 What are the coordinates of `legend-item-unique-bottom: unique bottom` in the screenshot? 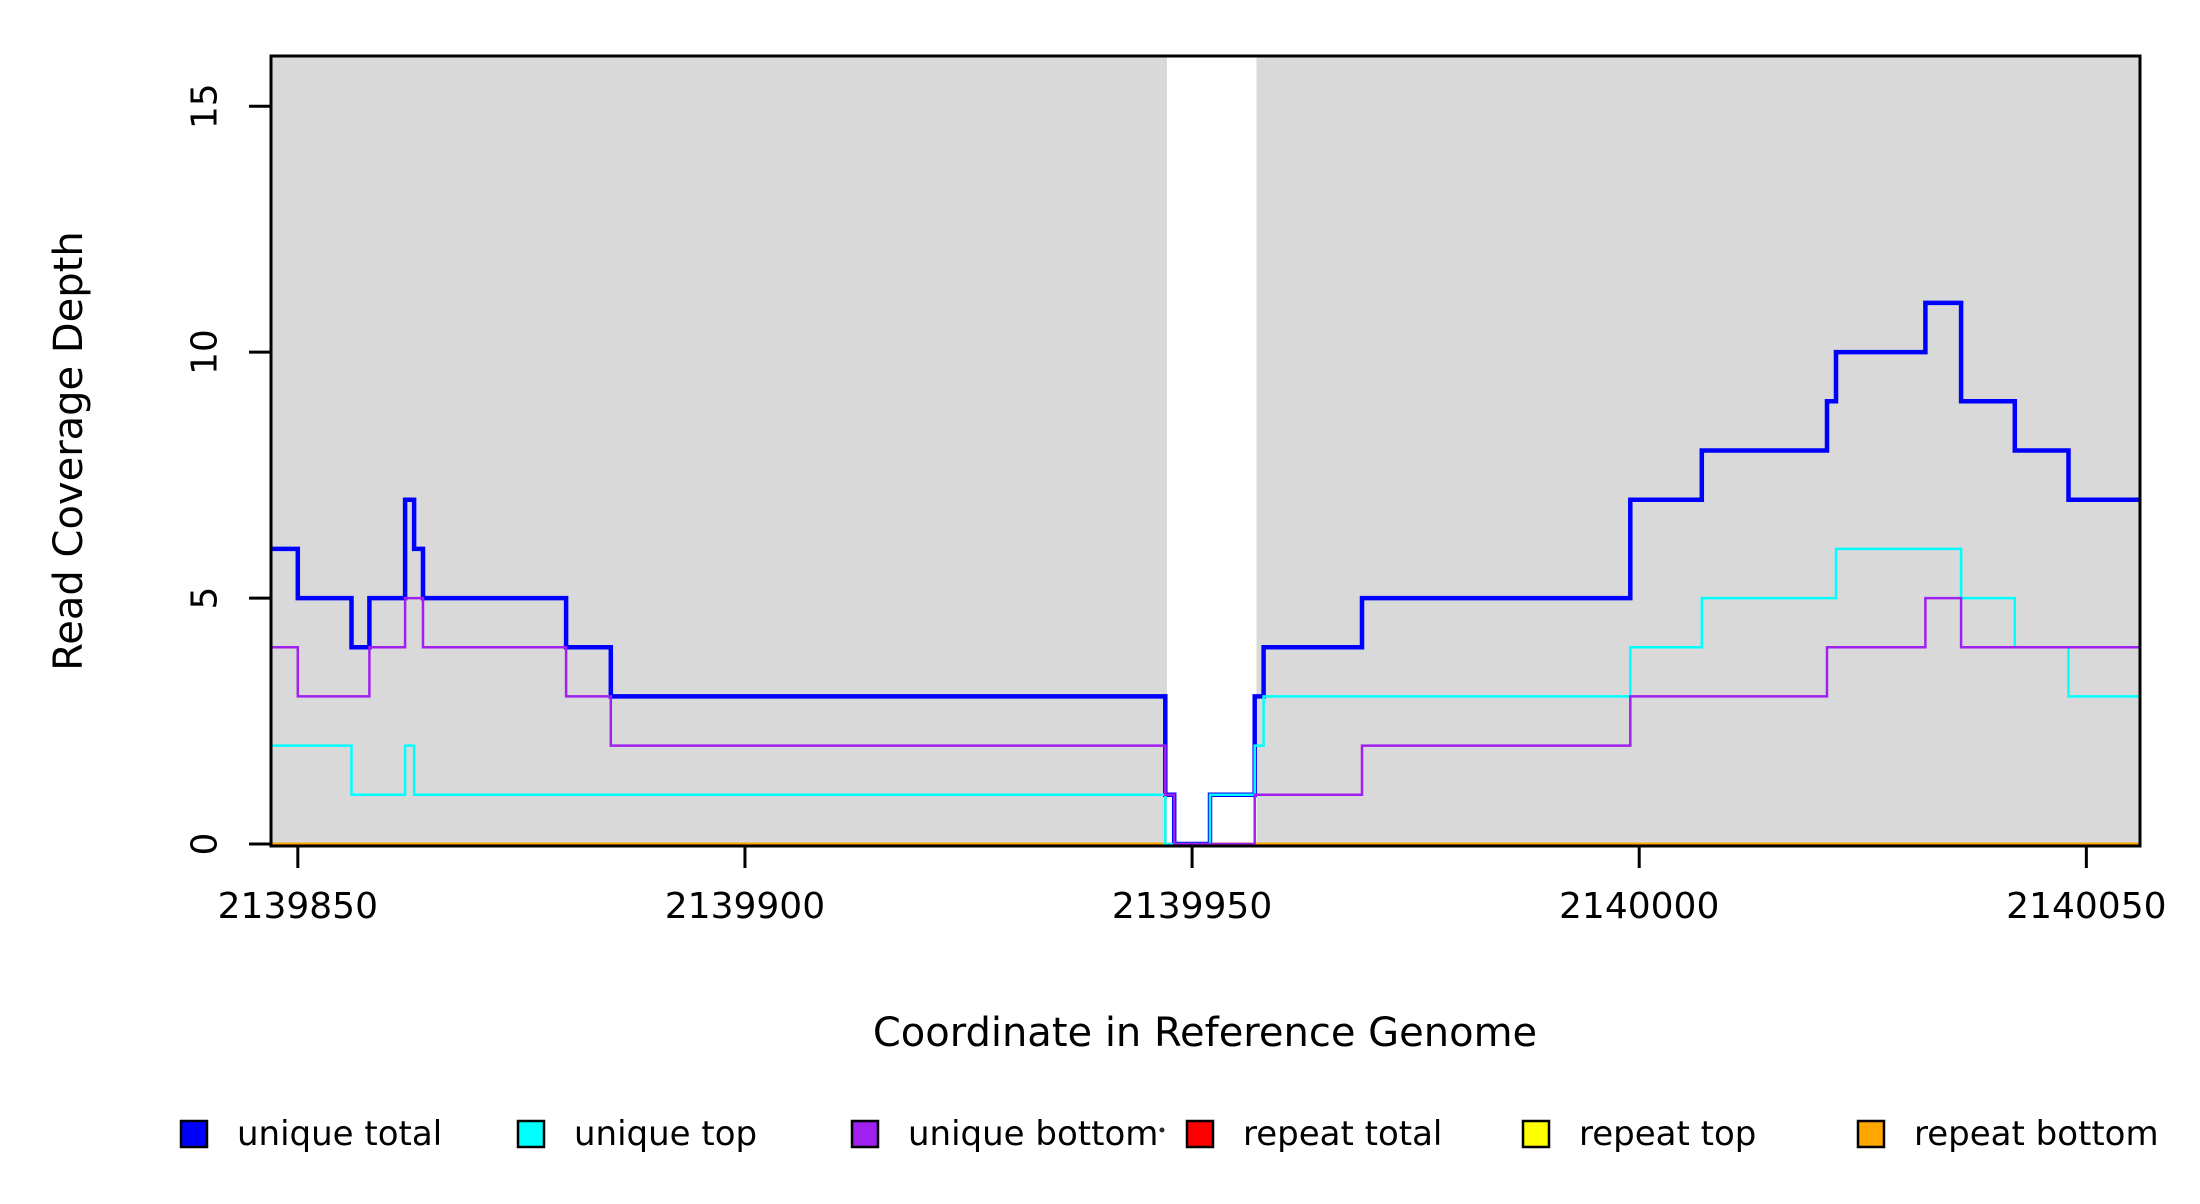 It's located at (1004, 1134).